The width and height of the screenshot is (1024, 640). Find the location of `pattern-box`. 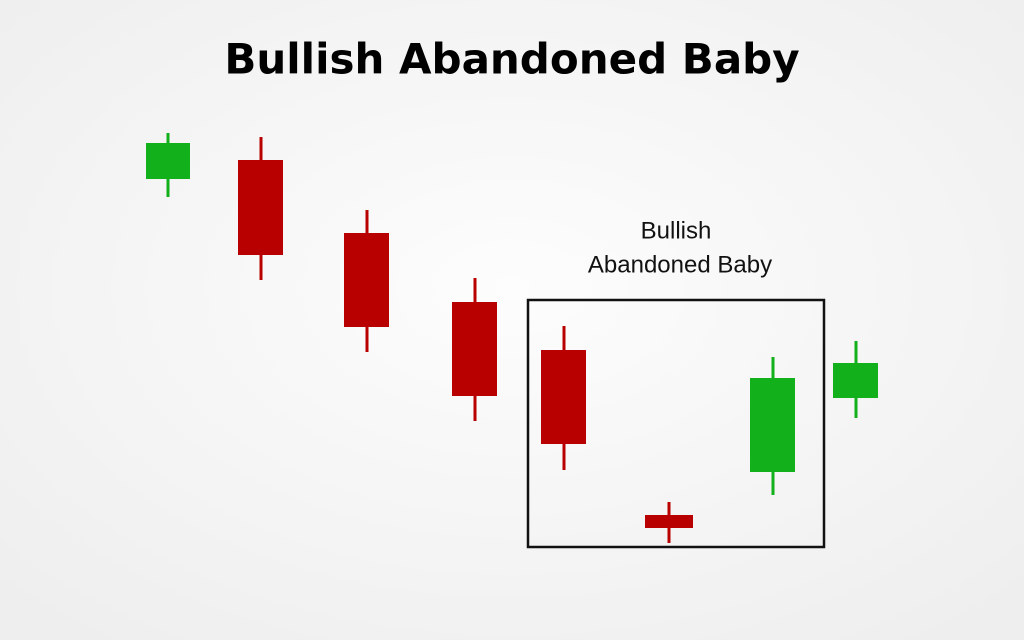

pattern-box is located at coordinates (676, 423).